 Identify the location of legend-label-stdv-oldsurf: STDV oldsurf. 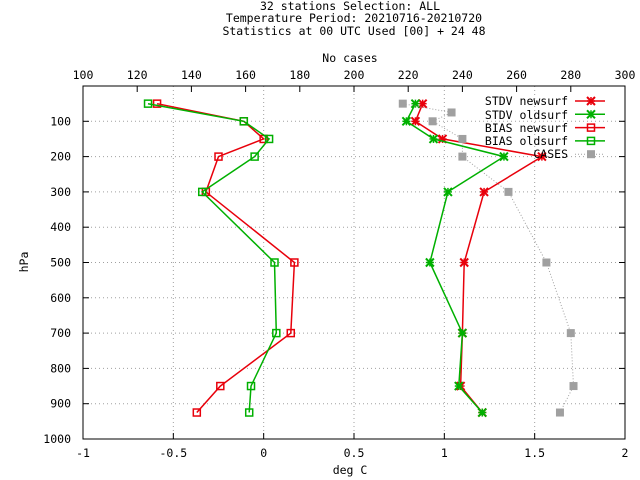
(526, 115).